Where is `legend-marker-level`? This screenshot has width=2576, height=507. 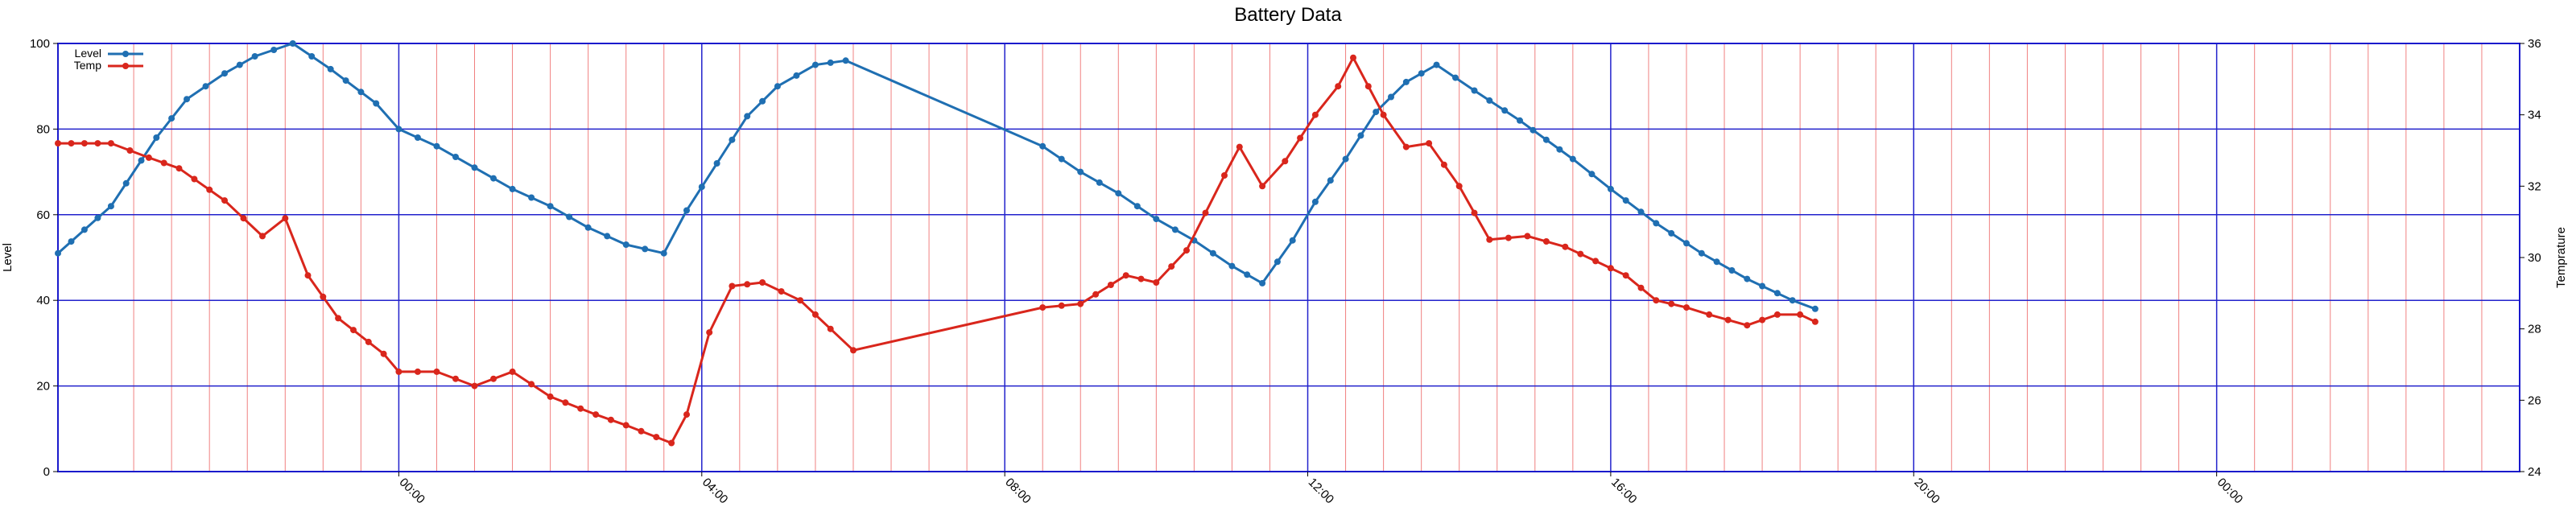 legend-marker-level is located at coordinates (126, 54).